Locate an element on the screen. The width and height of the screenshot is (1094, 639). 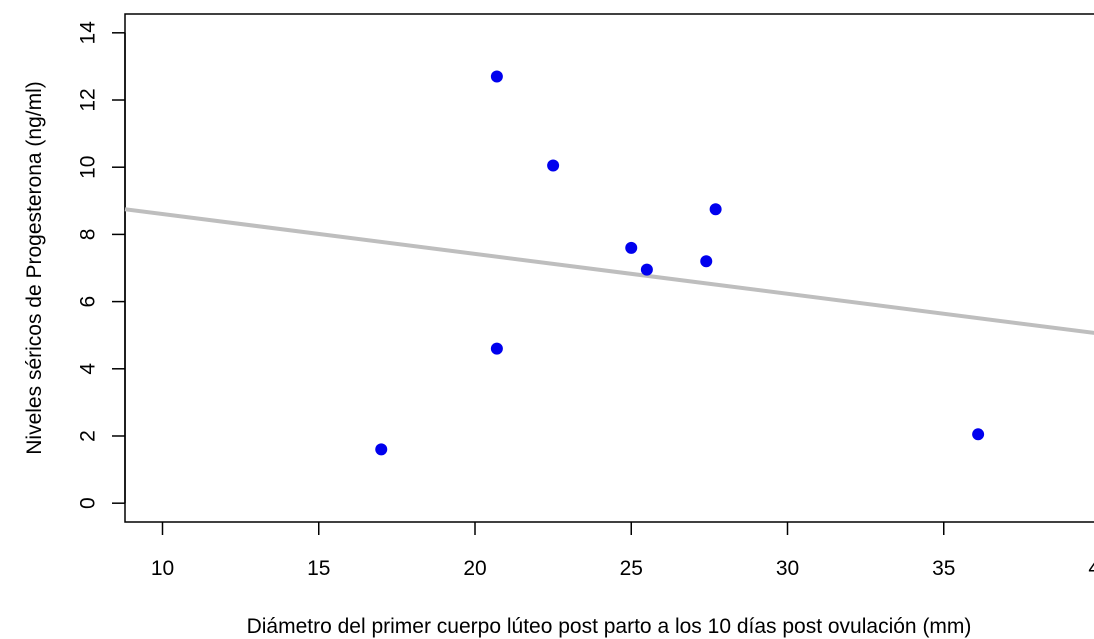
x-tick-label: 10 is located at coordinates (162, 568).